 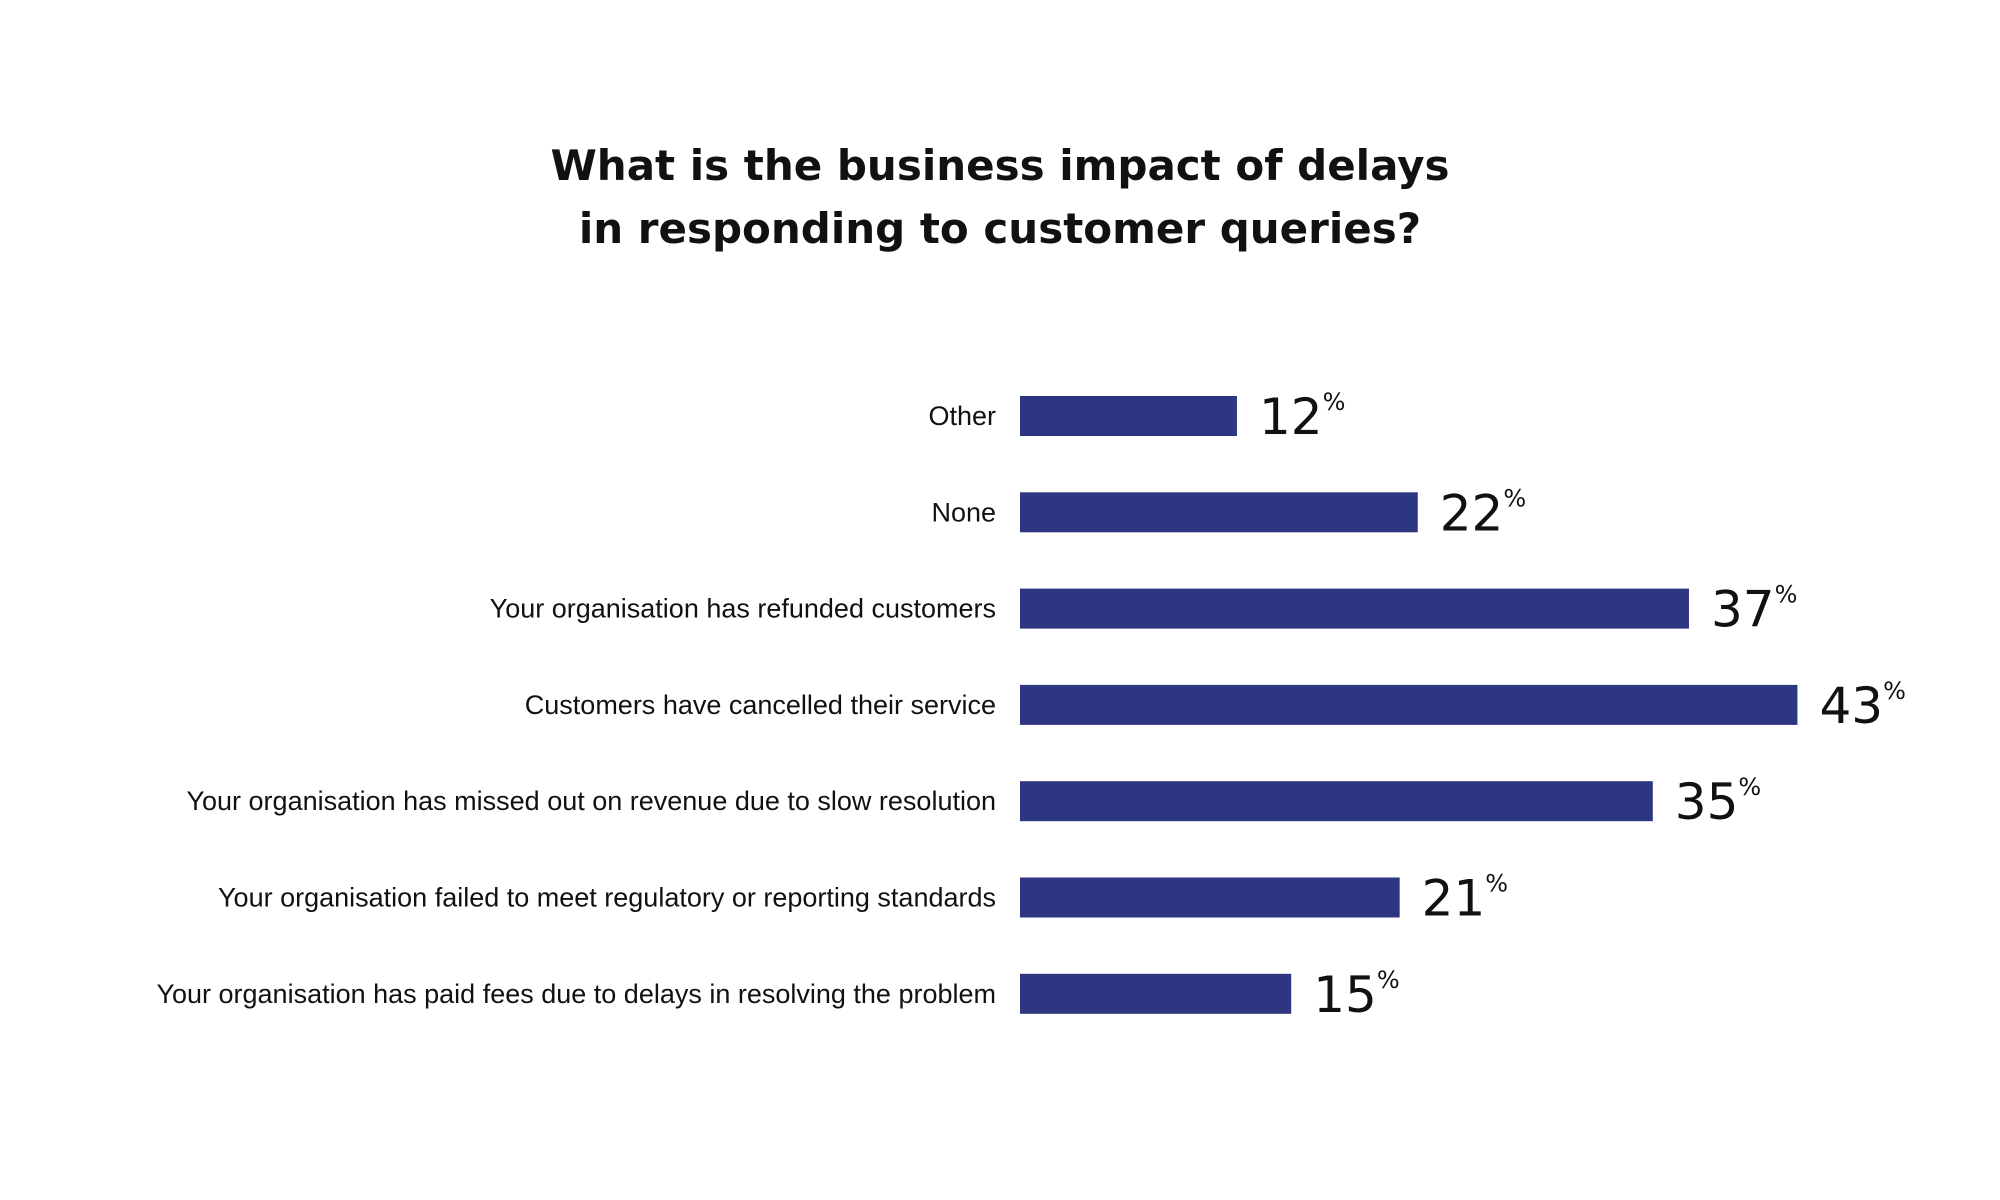 What do you see at coordinates (1465, 899) in the screenshot?
I see `value-label: 21%` at bounding box center [1465, 899].